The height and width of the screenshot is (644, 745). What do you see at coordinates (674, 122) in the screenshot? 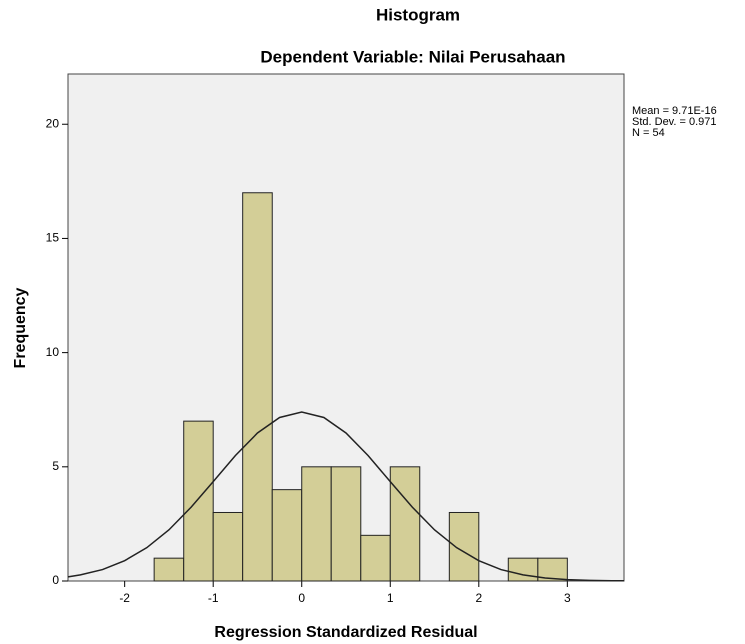
I see `stats-text: Std. Dev. = 0.971` at bounding box center [674, 122].